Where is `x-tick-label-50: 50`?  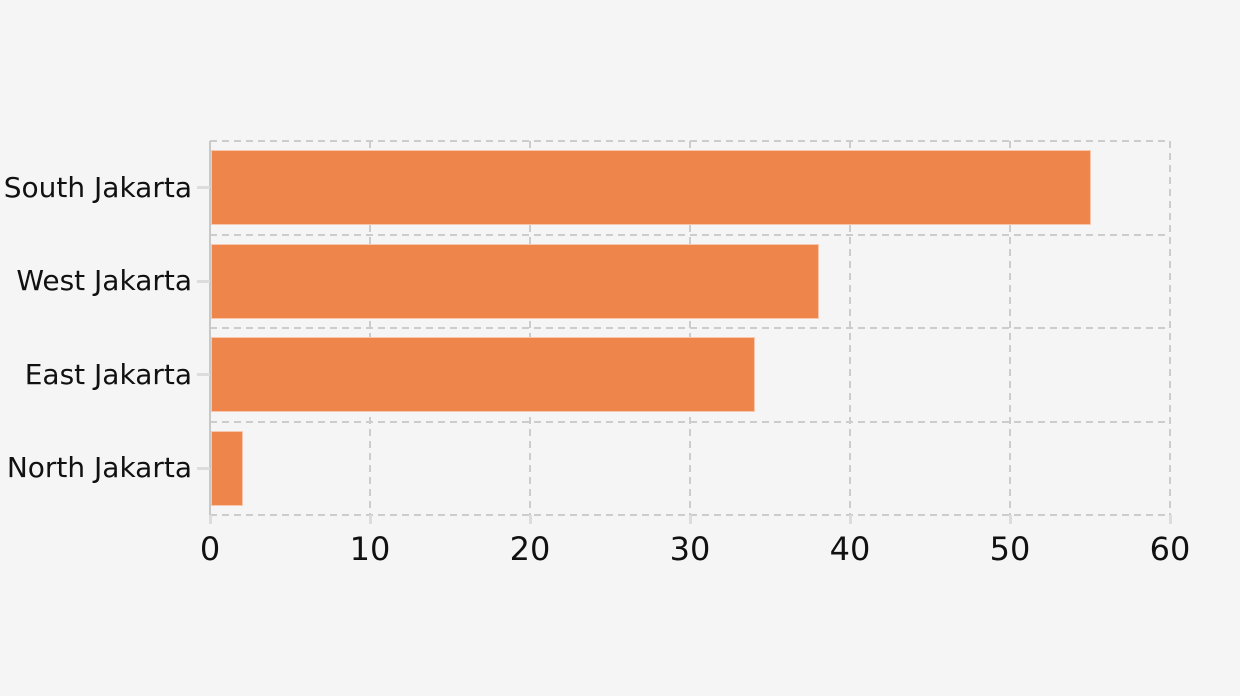 x-tick-label-50: 50 is located at coordinates (1010, 549).